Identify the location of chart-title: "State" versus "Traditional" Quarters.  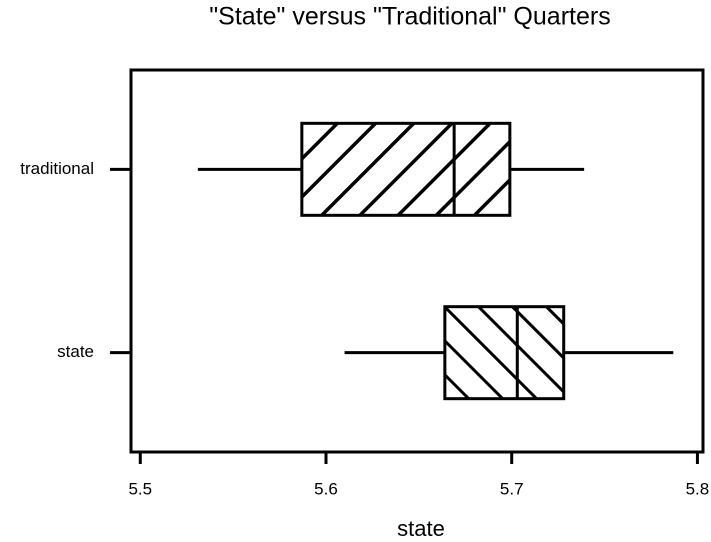
(409, 17).